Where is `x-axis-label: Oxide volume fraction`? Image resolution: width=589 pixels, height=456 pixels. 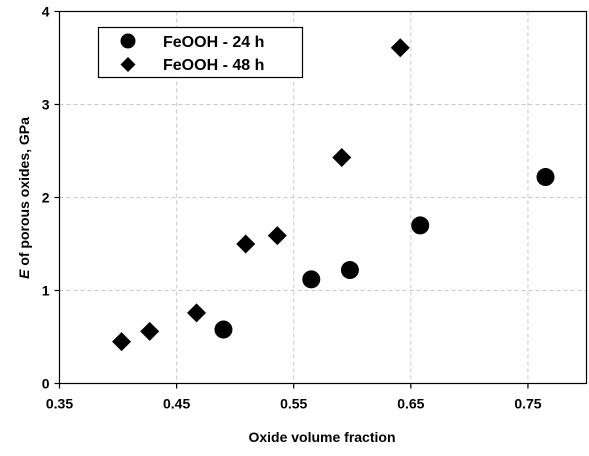
x-axis-label: Oxide volume fraction is located at coordinates (321, 437).